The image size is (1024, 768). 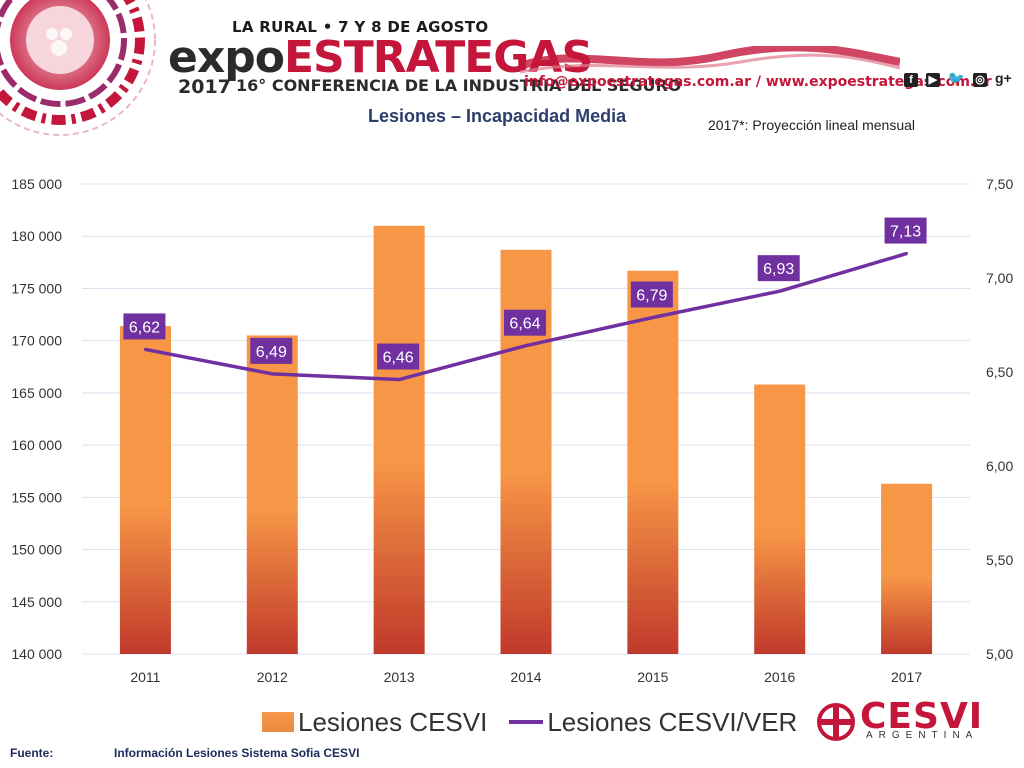 What do you see at coordinates (932, 80) in the screenshot?
I see `youtube-icon: ▶` at bounding box center [932, 80].